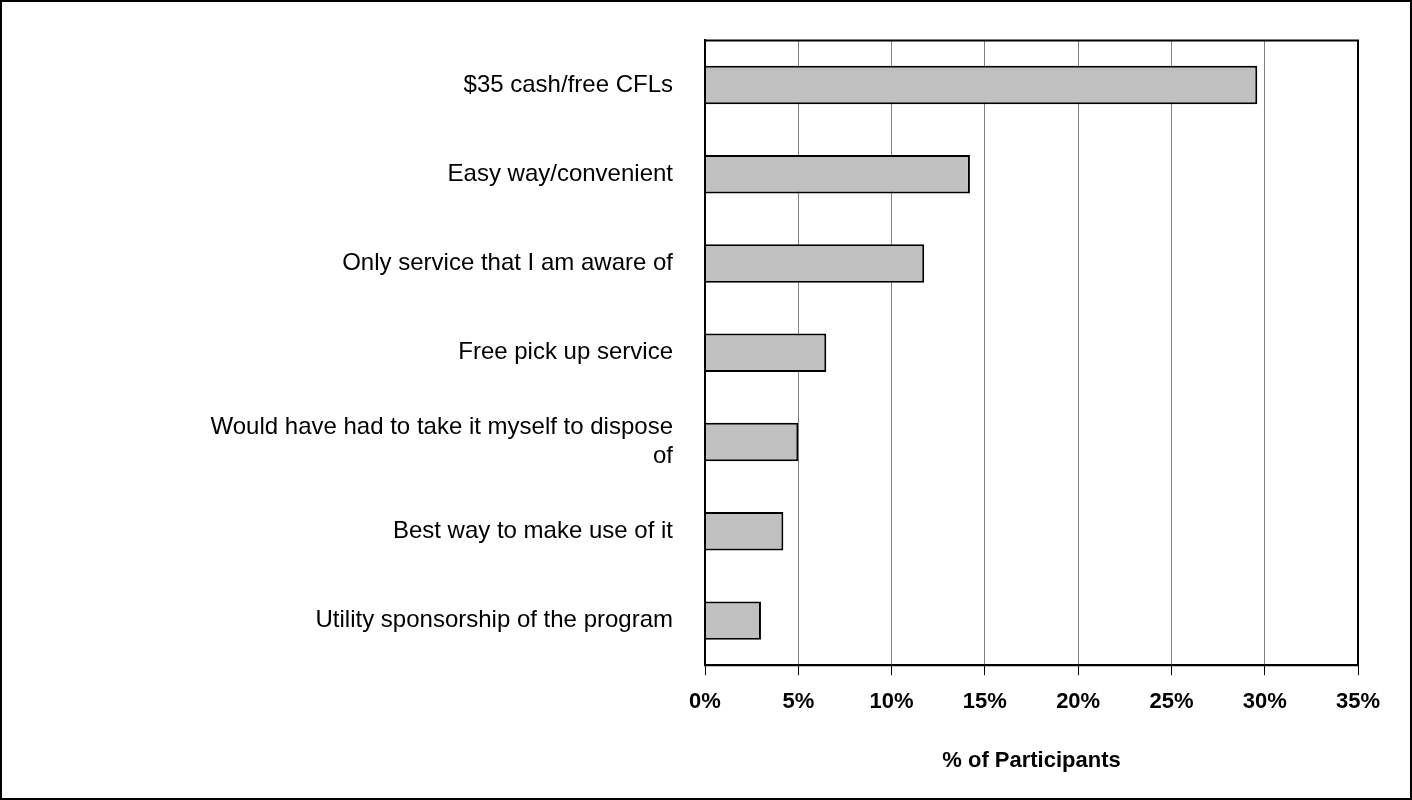 Image resolution: width=1412 pixels, height=800 pixels. I want to click on y-tick-label: Utility sponsorship of the program, so click(494, 619).